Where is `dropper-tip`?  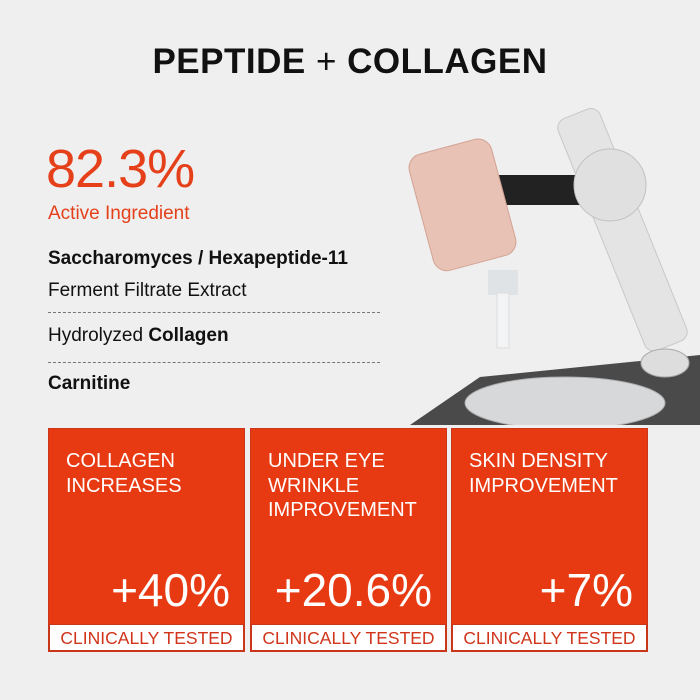
dropper-tip is located at coordinates (503, 320).